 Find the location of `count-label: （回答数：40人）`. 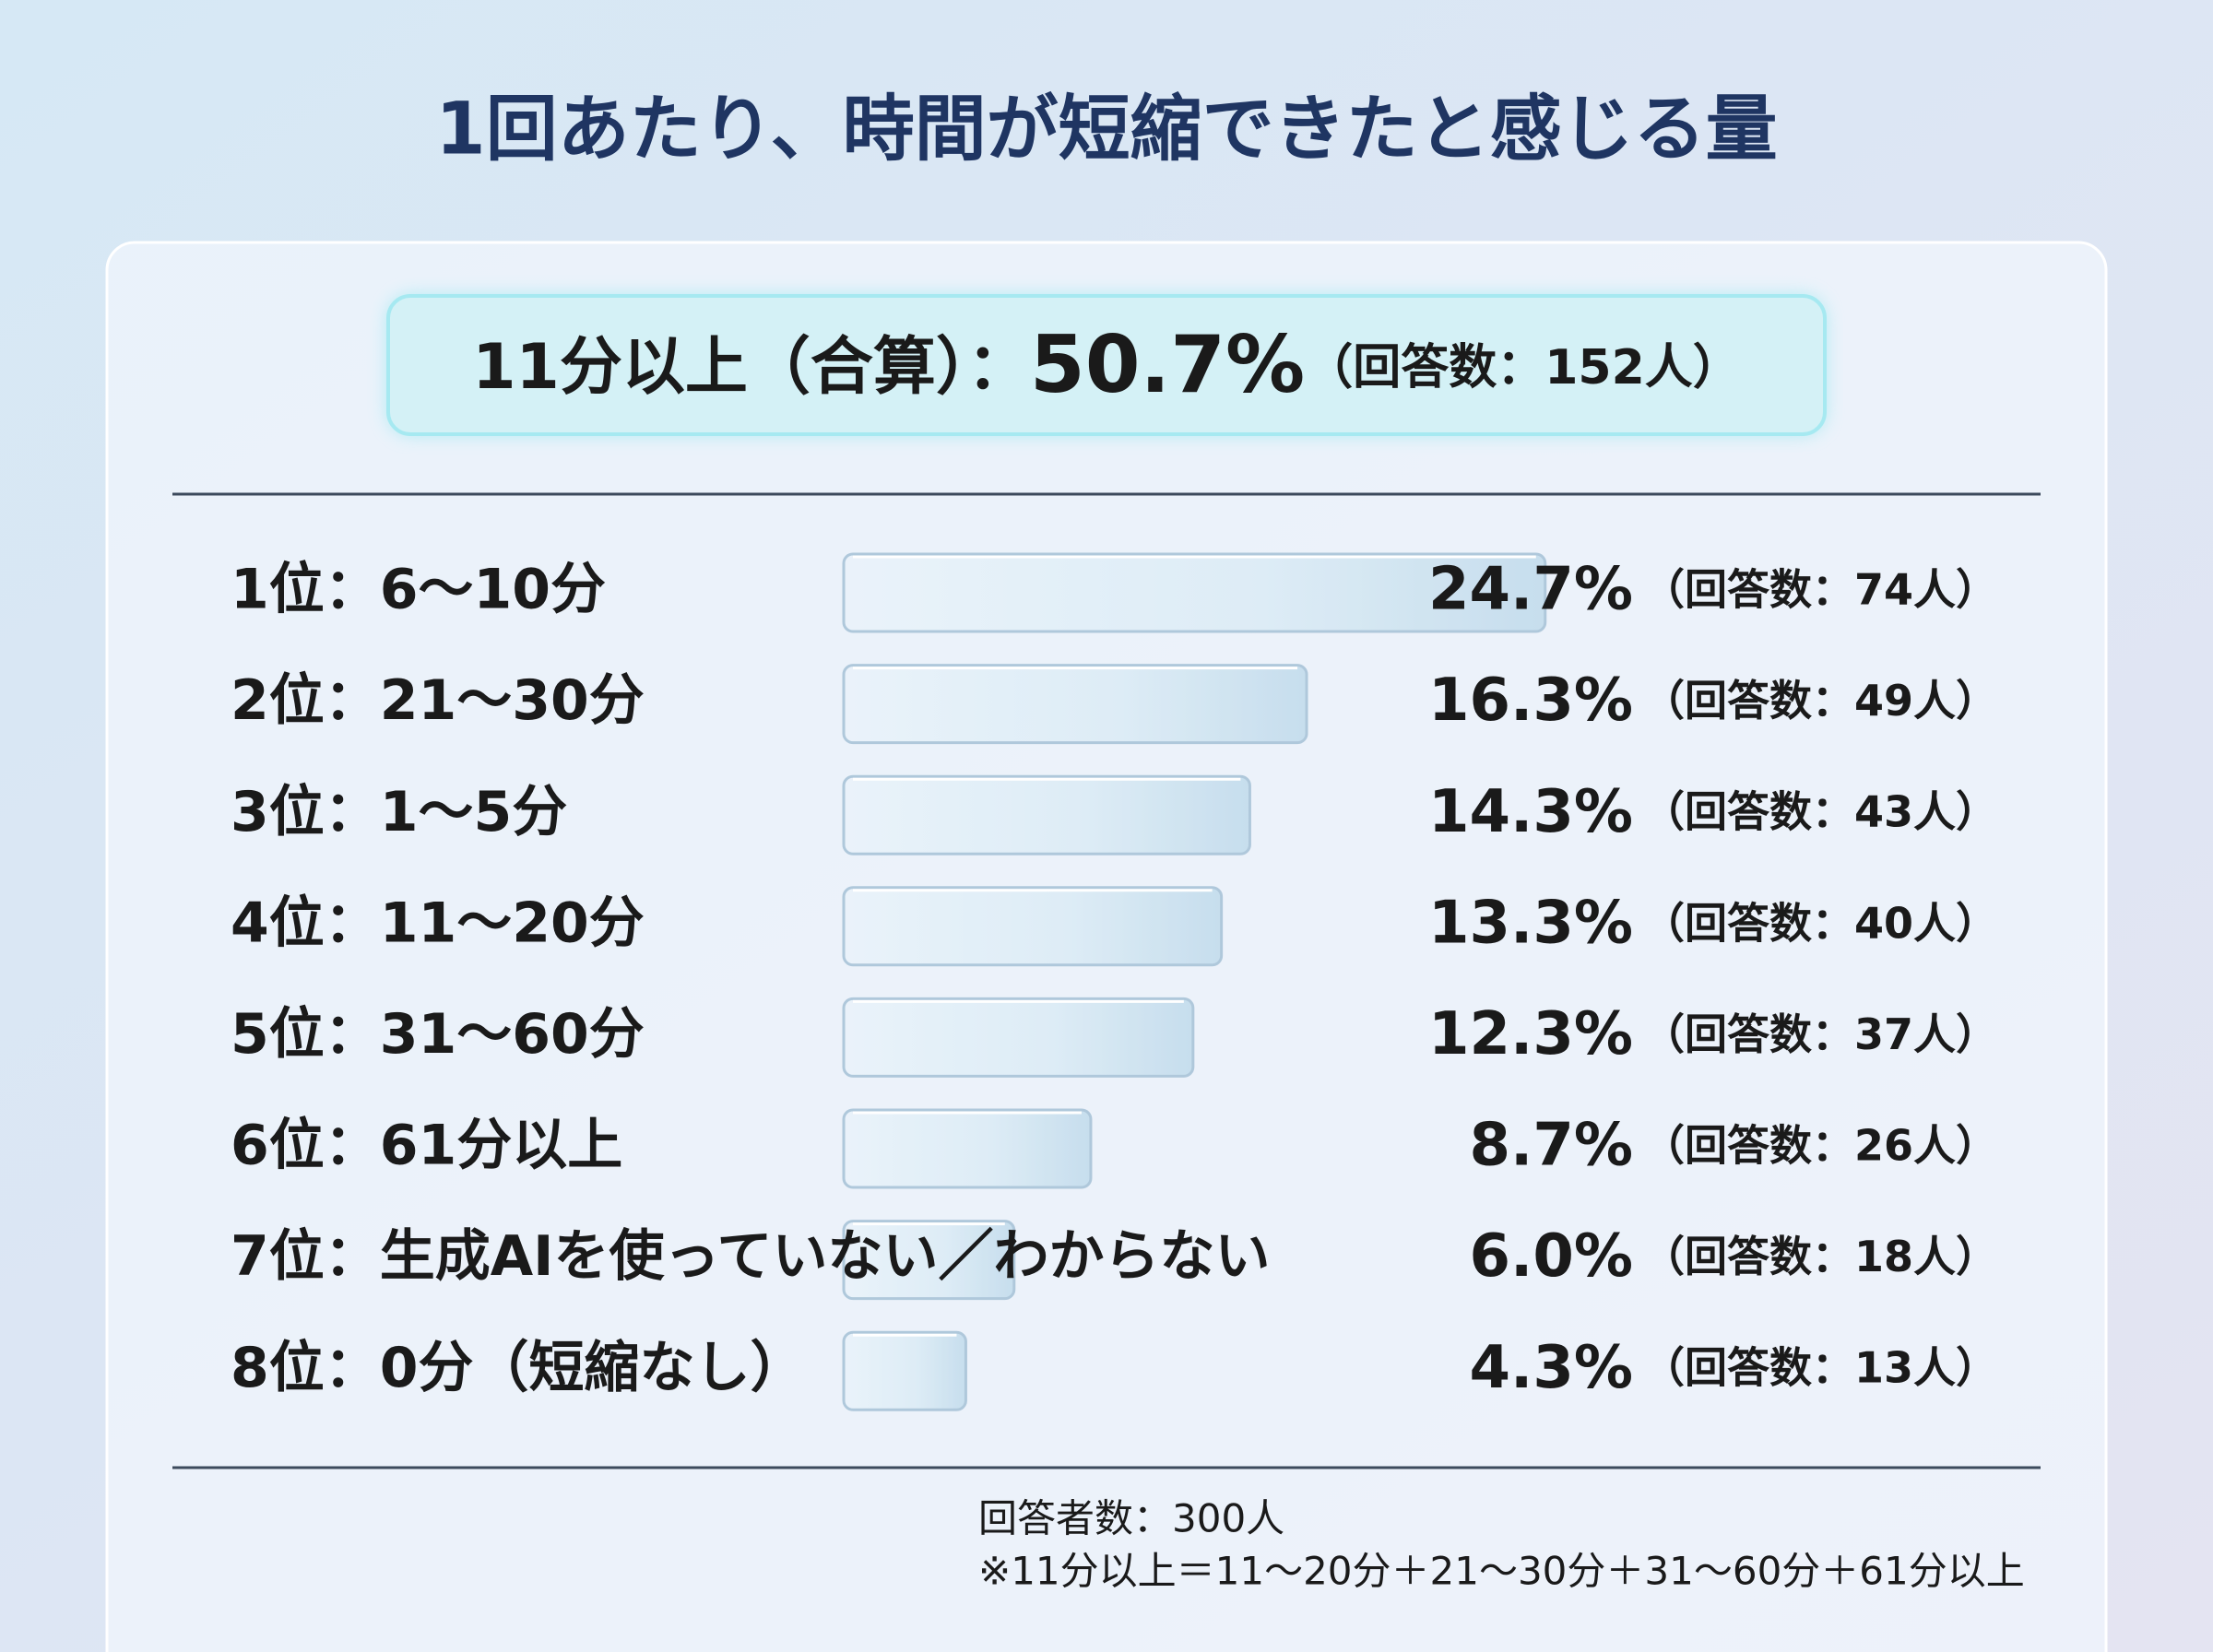

count-label: （回答数：40人） is located at coordinates (1820, 923).